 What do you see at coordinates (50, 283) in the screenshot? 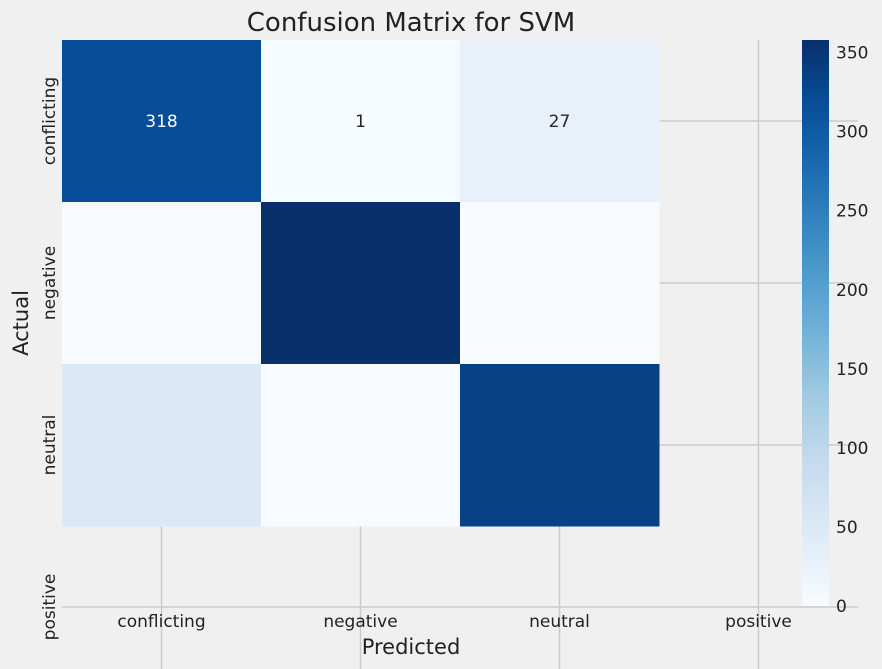
I see `y-tick-label: negative` at bounding box center [50, 283].